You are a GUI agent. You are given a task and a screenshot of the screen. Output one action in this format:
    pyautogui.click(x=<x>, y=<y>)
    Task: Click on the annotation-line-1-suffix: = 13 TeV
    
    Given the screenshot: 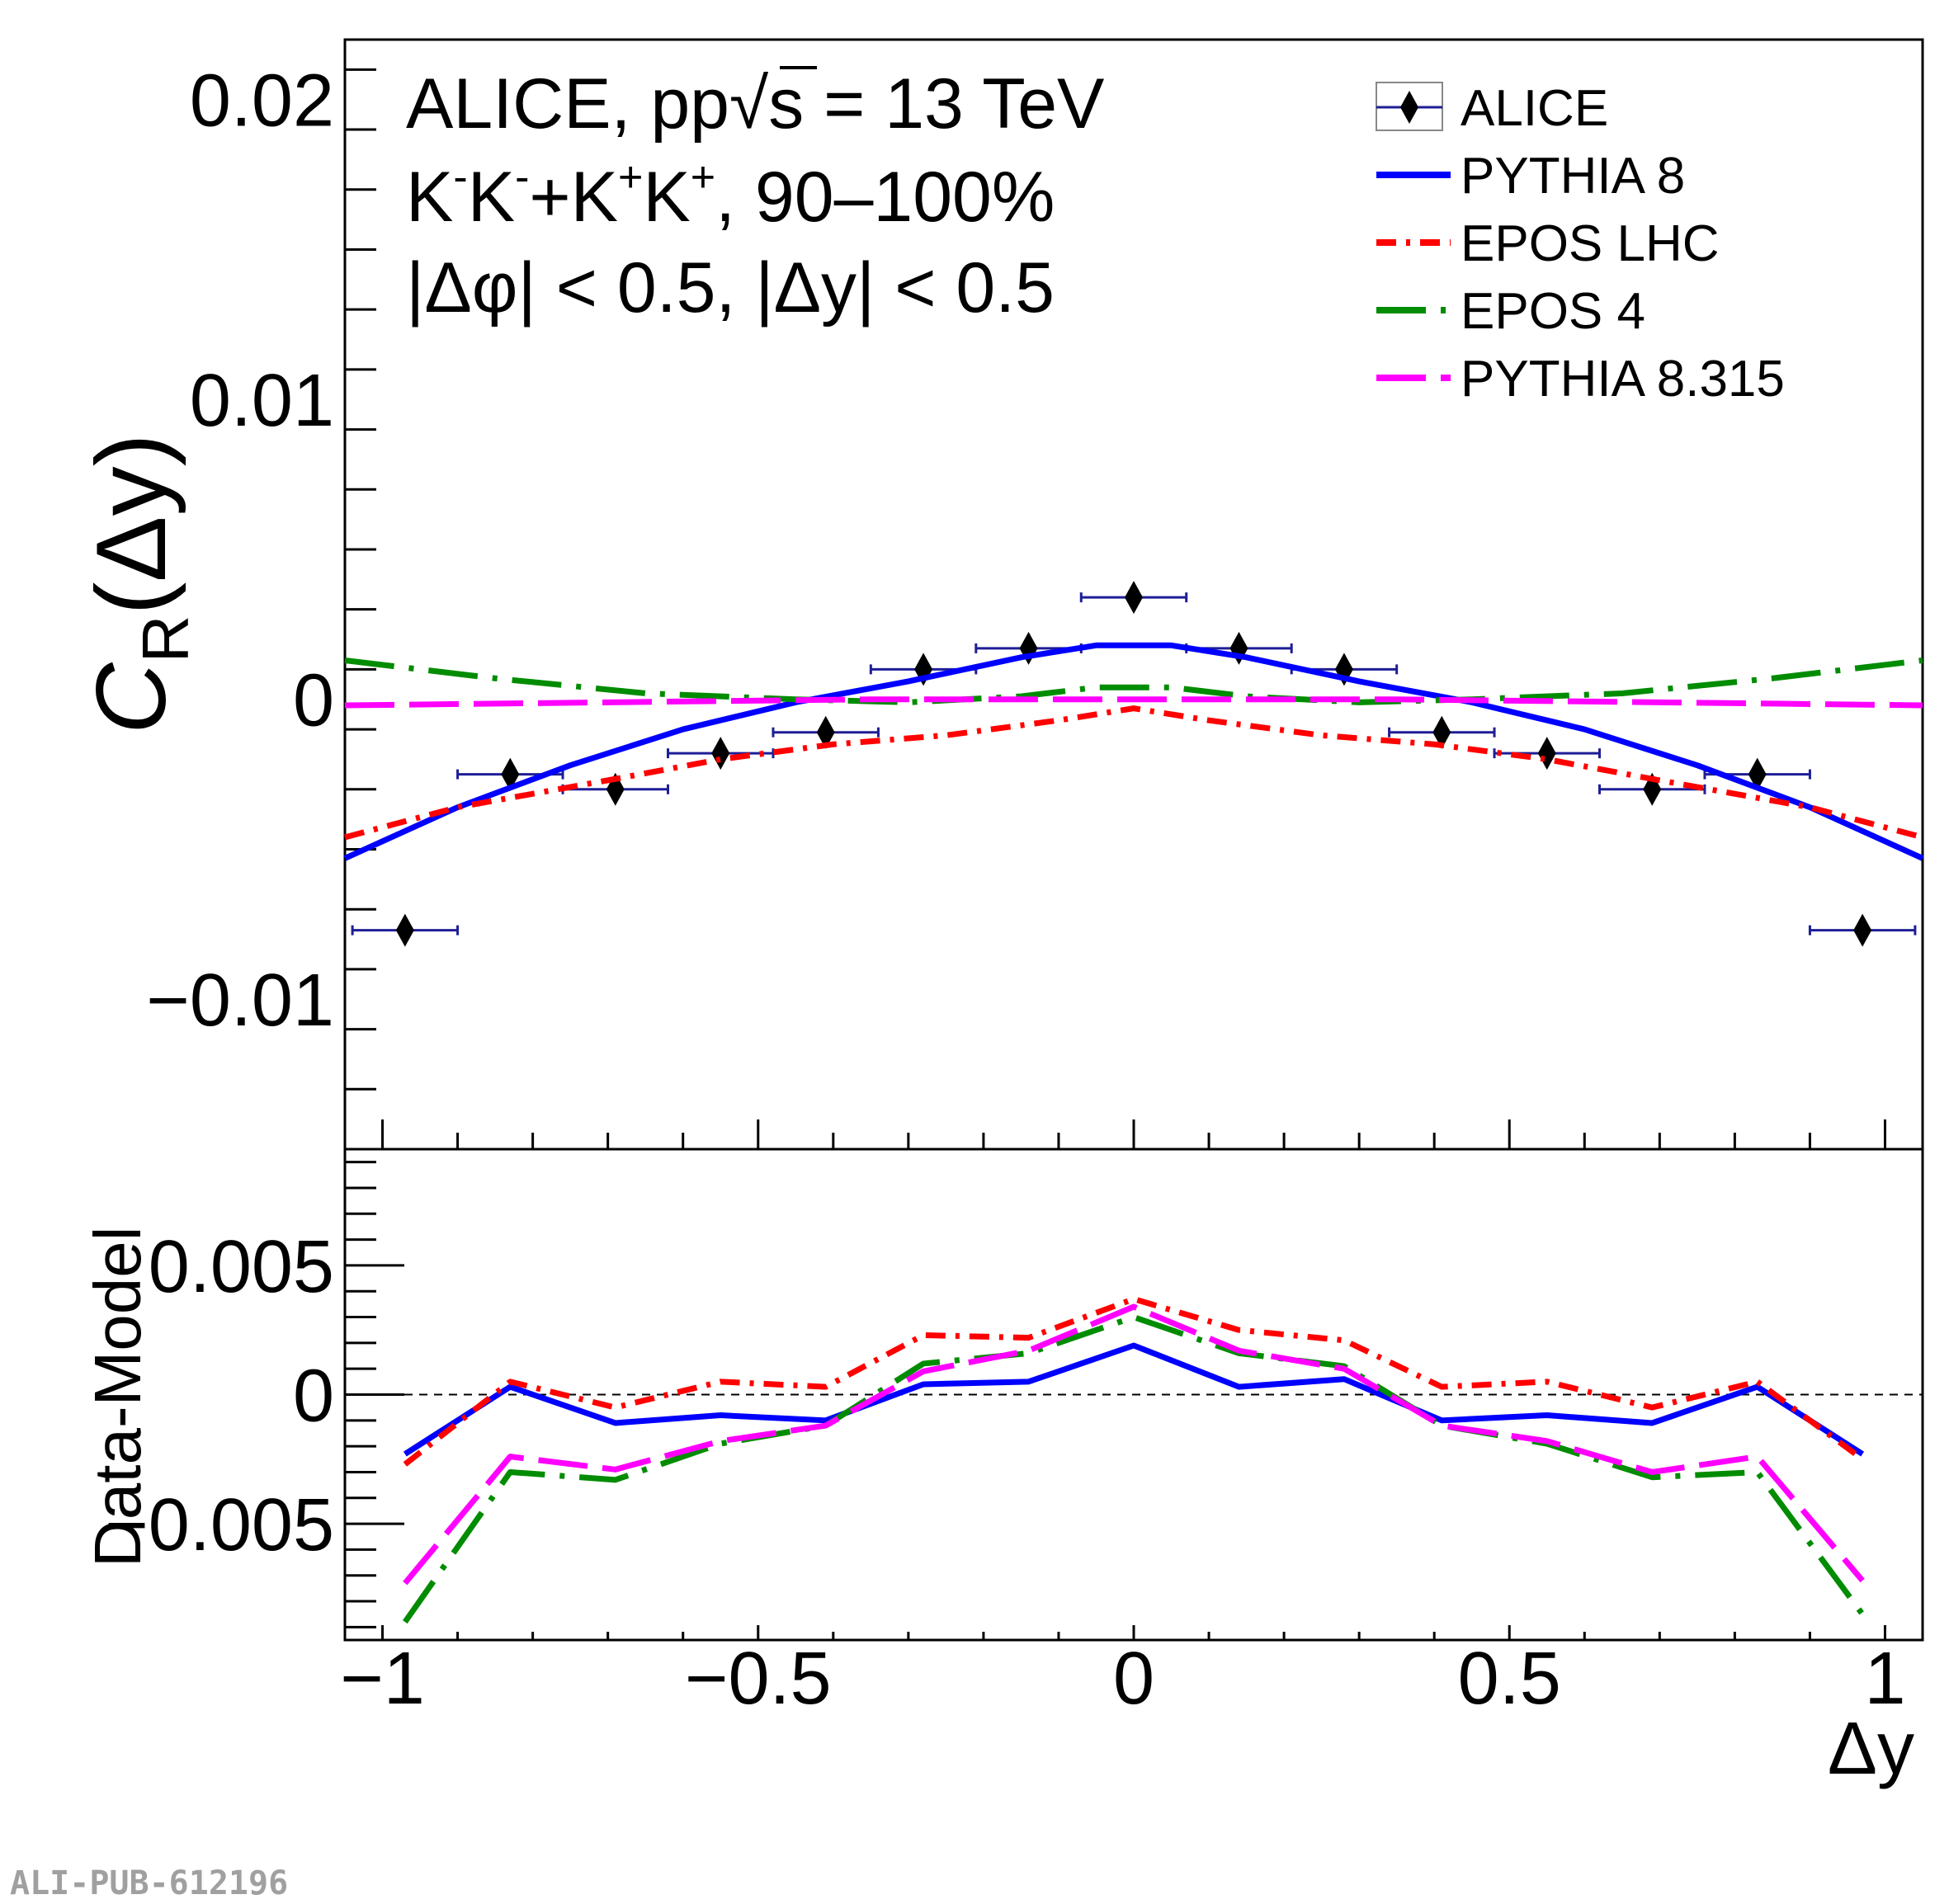 What is the action you would take?
    pyautogui.click(x=954, y=104)
    